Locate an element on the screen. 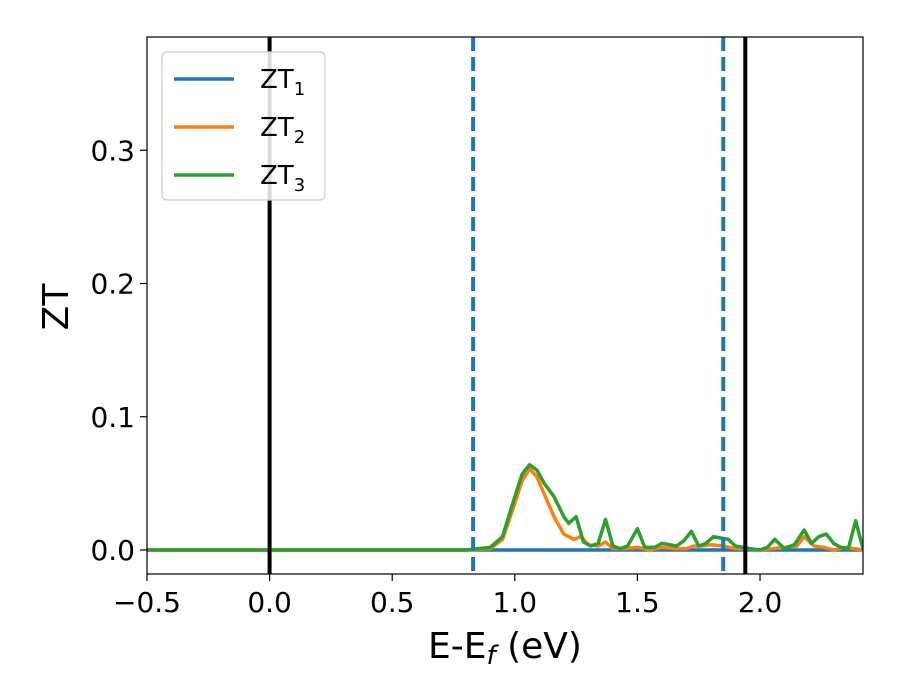  y-tick-label: 0.3 is located at coordinates (112, 150).